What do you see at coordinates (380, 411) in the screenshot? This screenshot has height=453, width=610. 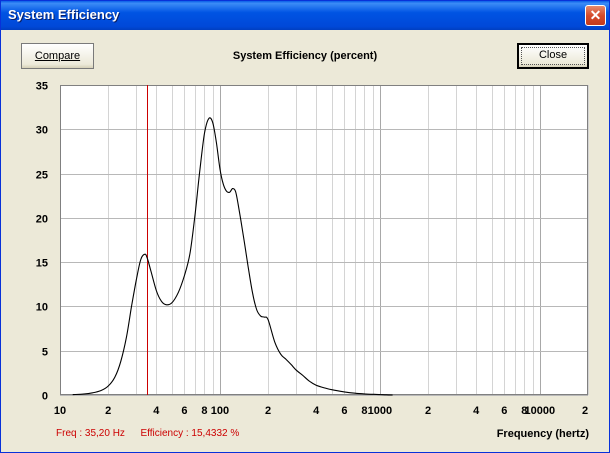 I see `x-tick-label: 1000` at bounding box center [380, 411].